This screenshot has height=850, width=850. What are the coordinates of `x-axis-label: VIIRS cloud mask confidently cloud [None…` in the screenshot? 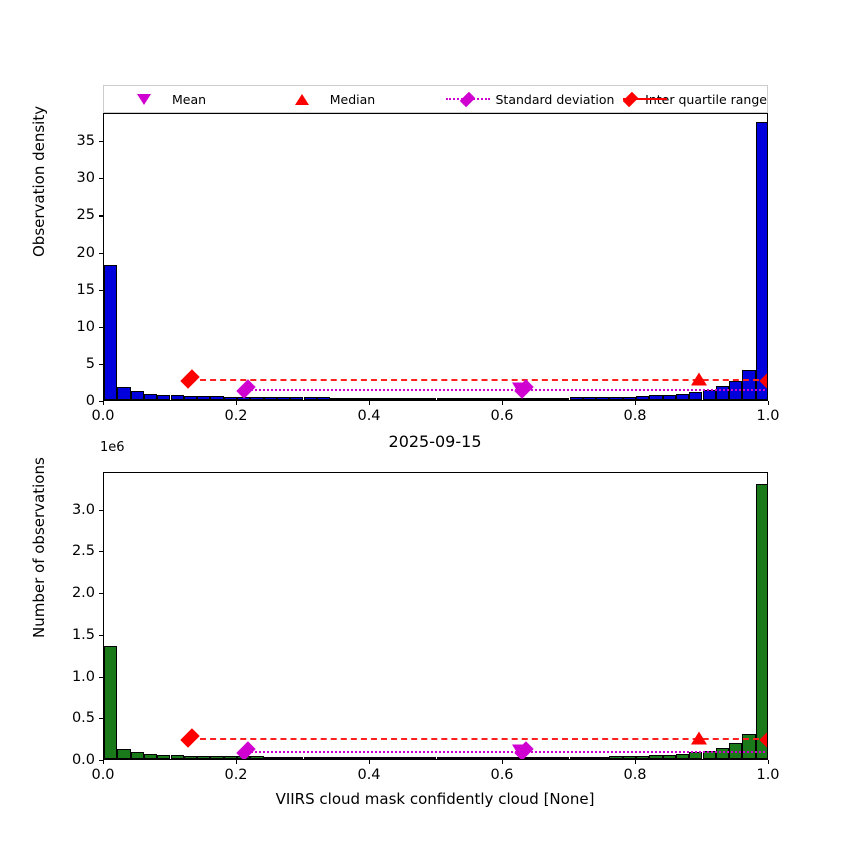 It's located at (435, 799).